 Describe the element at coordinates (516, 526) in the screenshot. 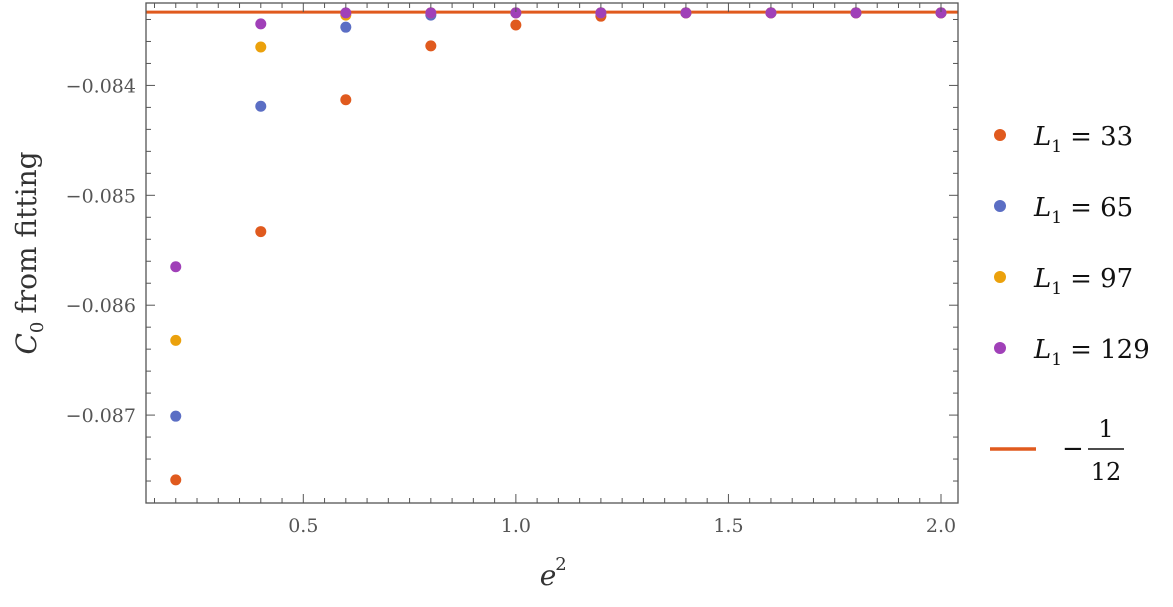

I see `x-tick-label: 1.0` at that location.